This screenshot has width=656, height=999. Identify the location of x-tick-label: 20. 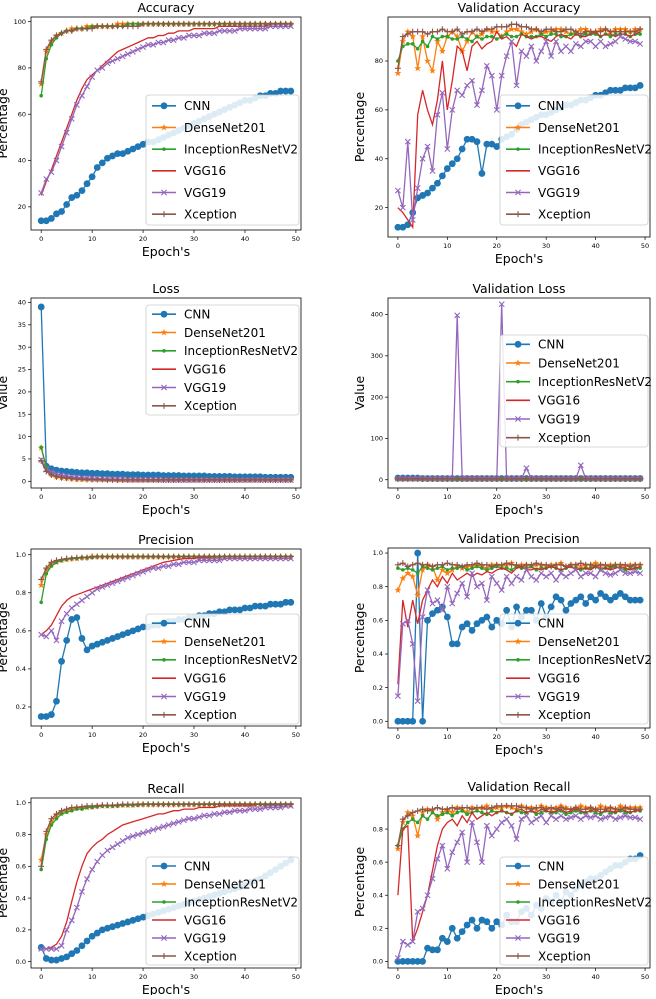
(497, 977).